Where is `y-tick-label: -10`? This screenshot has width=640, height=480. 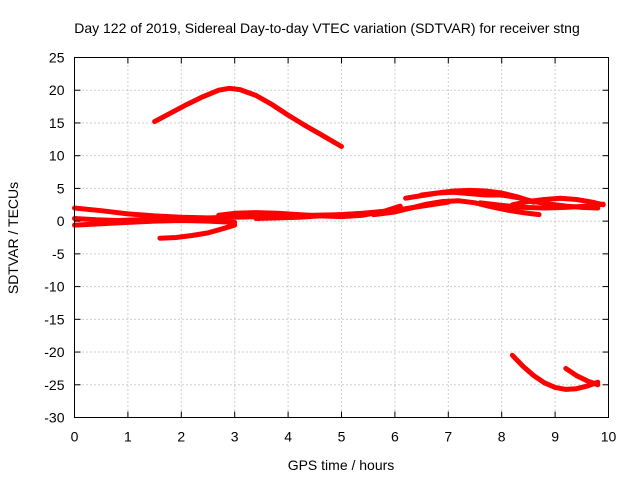
y-tick-label: -10 is located at coordinates (54, 287).